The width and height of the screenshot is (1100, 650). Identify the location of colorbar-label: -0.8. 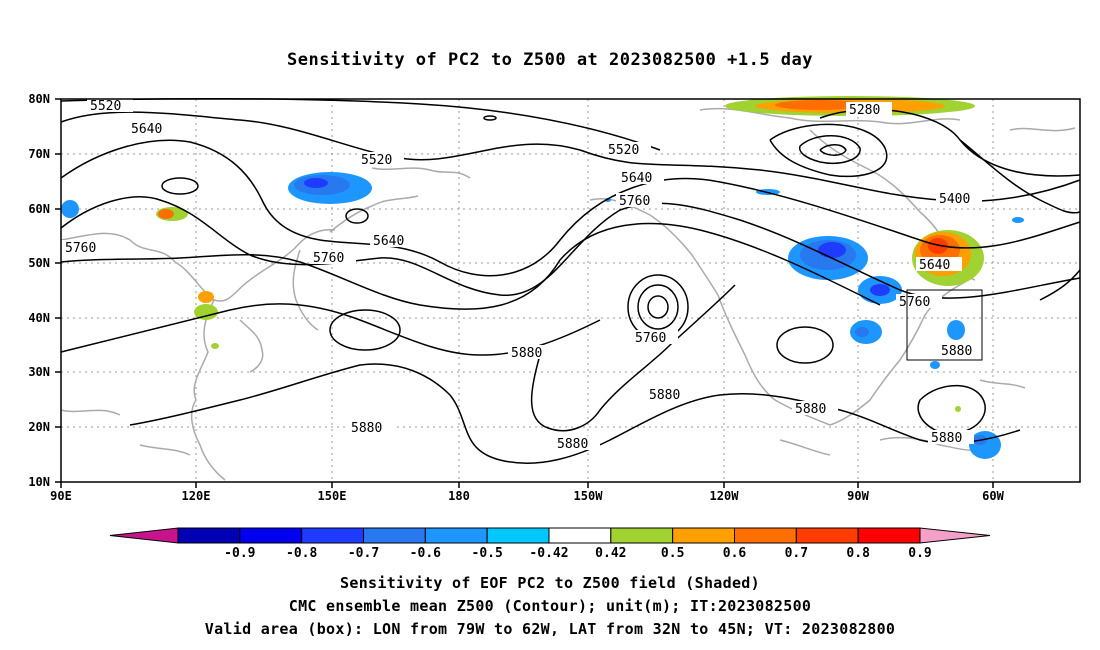
(301, 553).